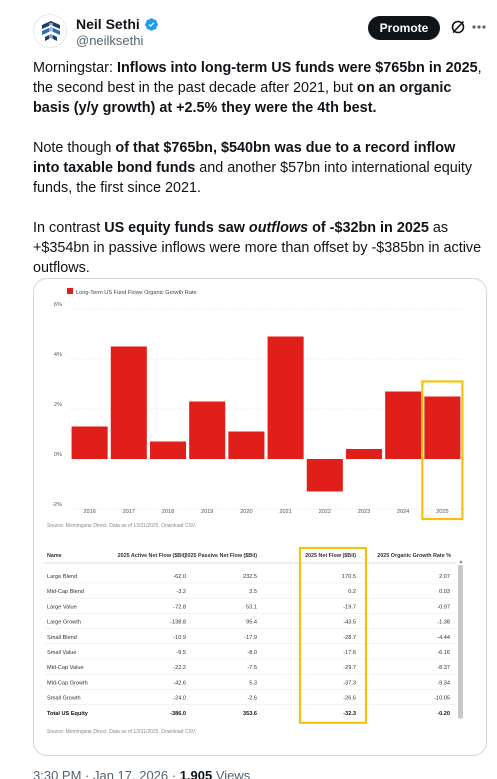  I want to click on table-cell: -22.2, so click(179, 668).